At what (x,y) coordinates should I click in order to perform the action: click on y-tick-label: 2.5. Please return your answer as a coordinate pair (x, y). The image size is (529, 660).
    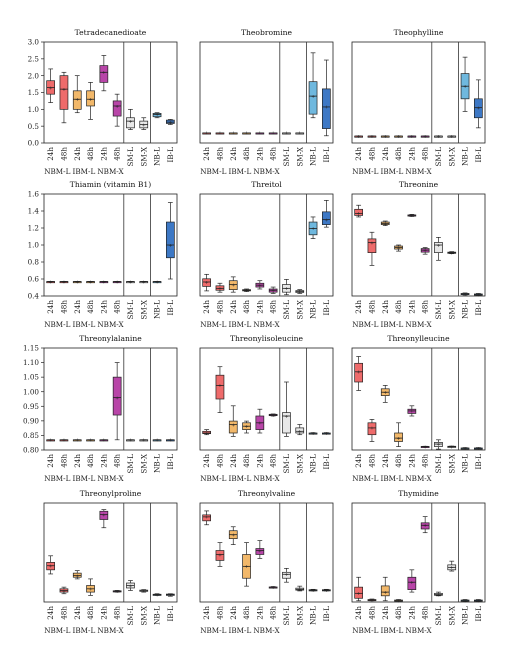
    Looking at the image, I should click on (34, 58).